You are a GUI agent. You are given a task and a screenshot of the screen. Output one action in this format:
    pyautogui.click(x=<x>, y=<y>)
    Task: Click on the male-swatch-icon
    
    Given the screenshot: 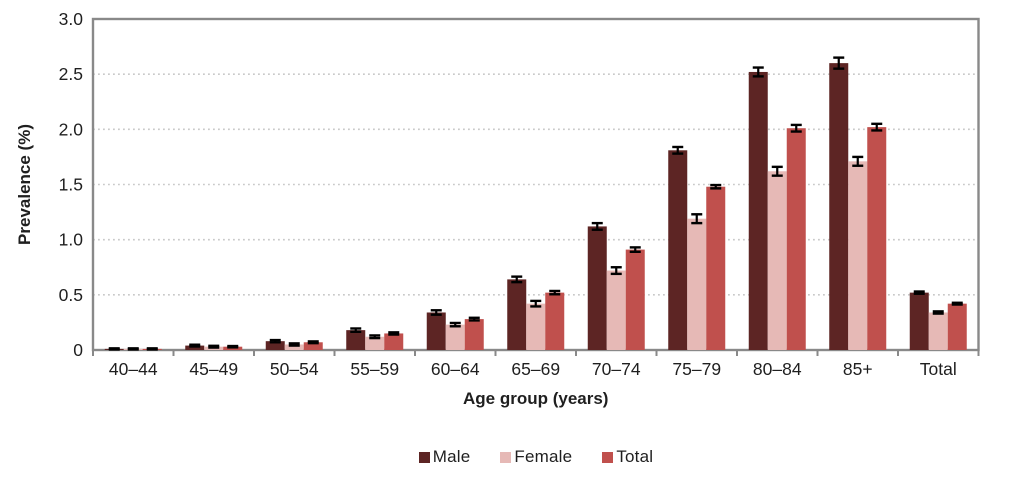 What is the action you would take?
    pyautogui.click(x=424, y=457)
    